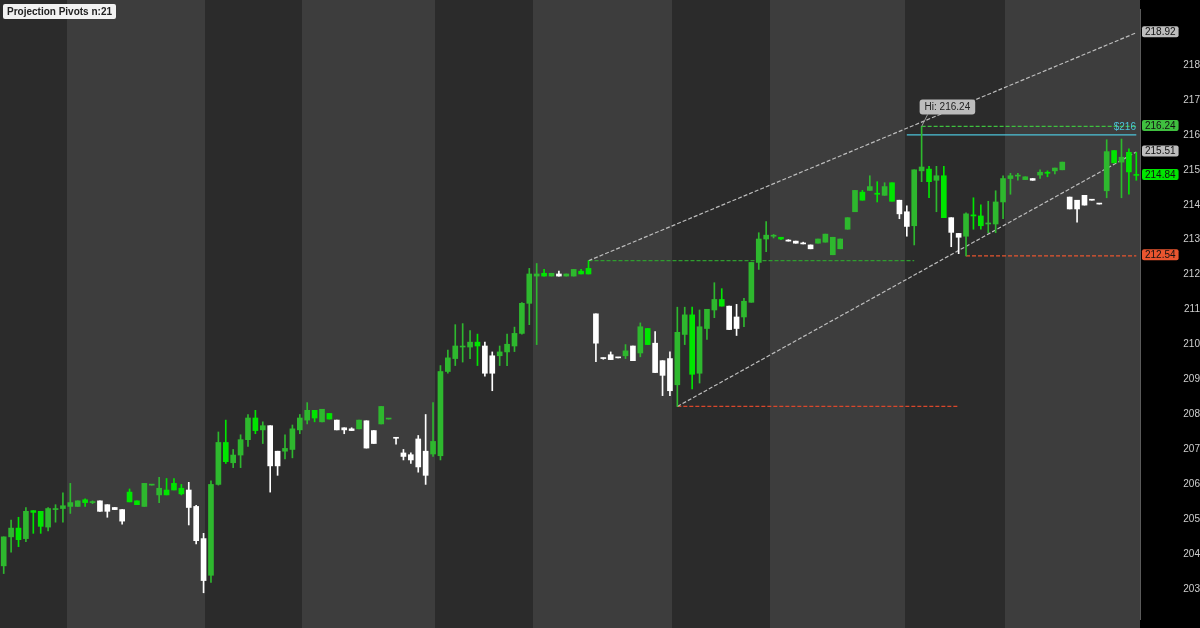 The width and height of the screenshot is (1200, 628). Describe the element at coordinates (1191, 519) in the screenshot. I see `y-tick-label: 205` at that location.